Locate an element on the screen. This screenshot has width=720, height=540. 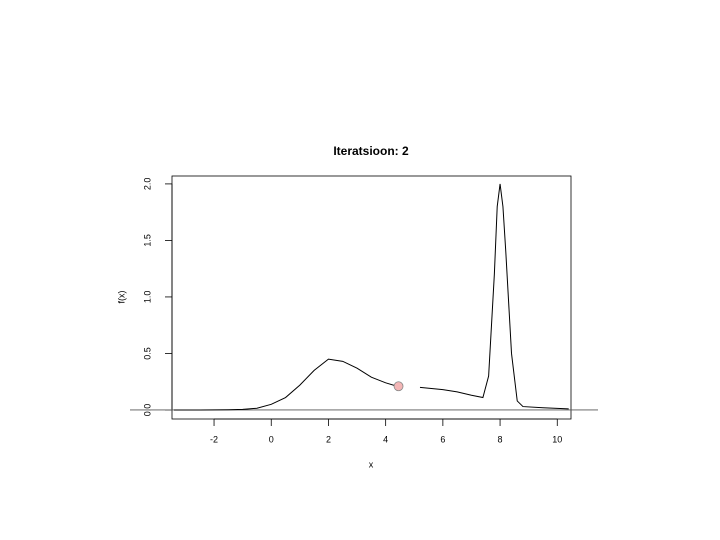
y-tick-label: 1.5 is located at coordinates (147, 240).